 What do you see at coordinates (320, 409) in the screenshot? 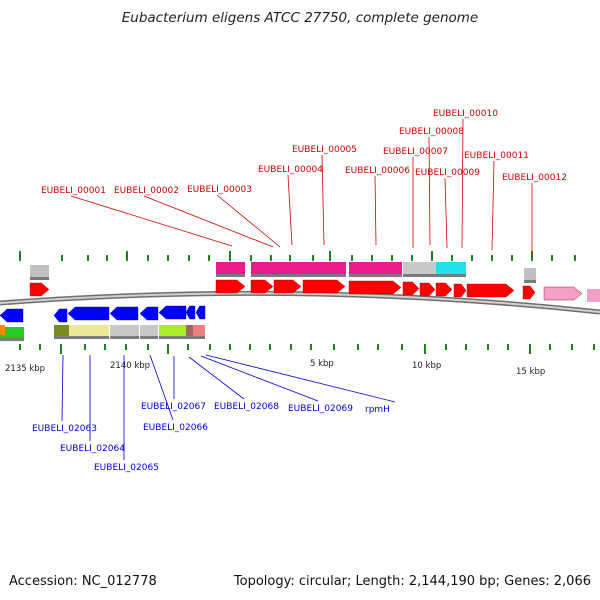
I see `reverse-gene-label: EUBELI_02069` at bounding box center [320, 409].